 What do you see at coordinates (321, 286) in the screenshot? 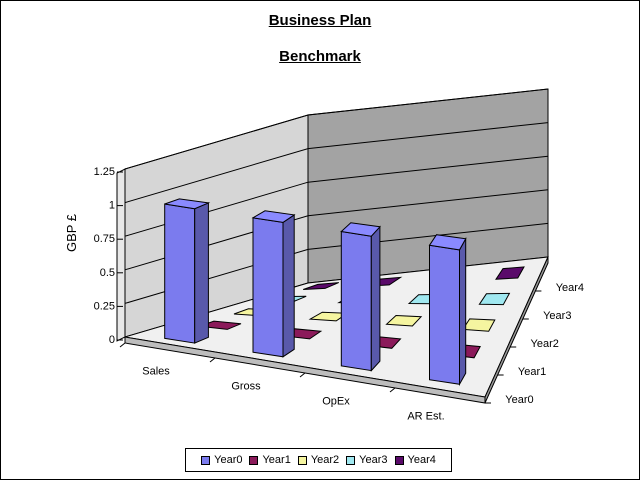
I see `bar-year4-sales` at bounding box center [321, 286].